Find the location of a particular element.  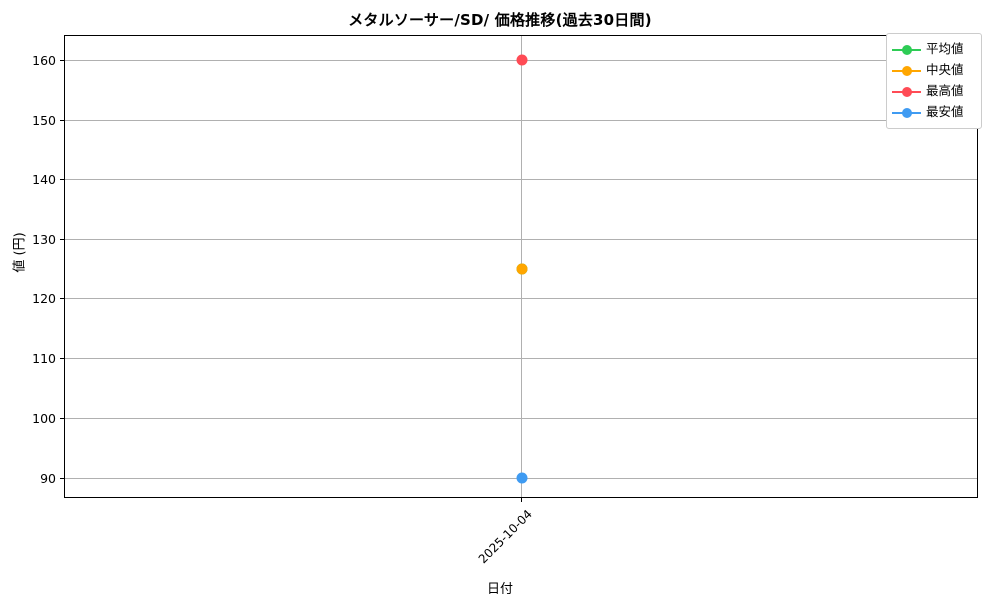

y-tick-label-130: 130 is located at coordinates (44, 239).